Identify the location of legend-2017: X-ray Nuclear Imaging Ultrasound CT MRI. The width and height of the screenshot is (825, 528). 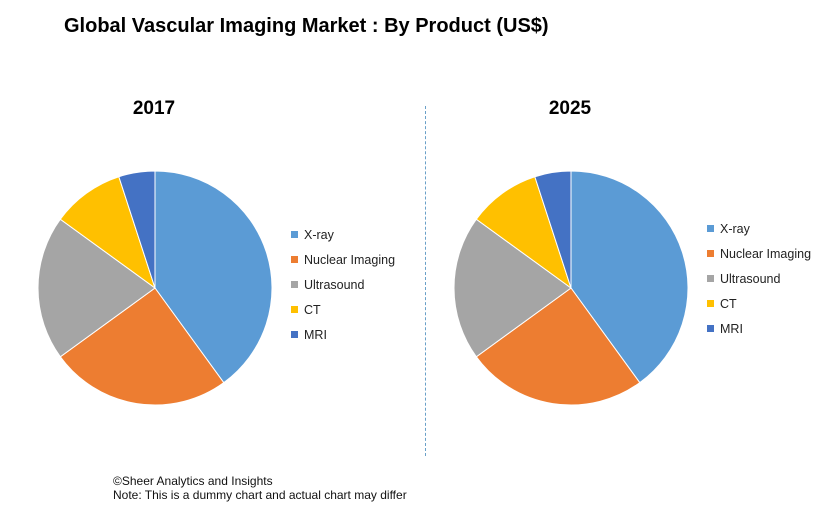
(343, 284).